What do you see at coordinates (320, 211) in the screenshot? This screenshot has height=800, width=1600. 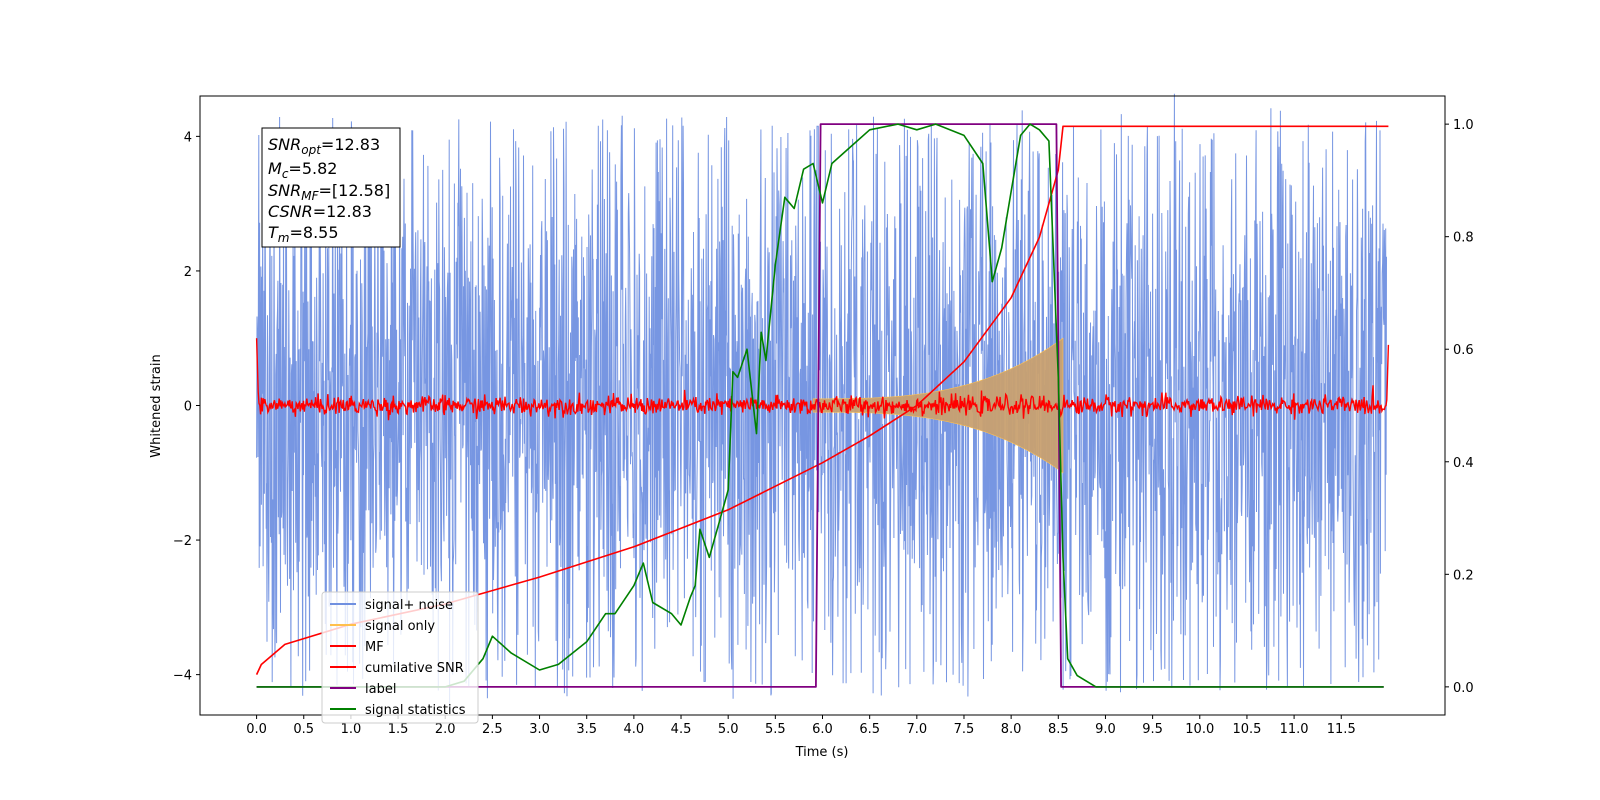 I see `annotation-csnr: CSNR=12.83` at bounding box center [320, 211].